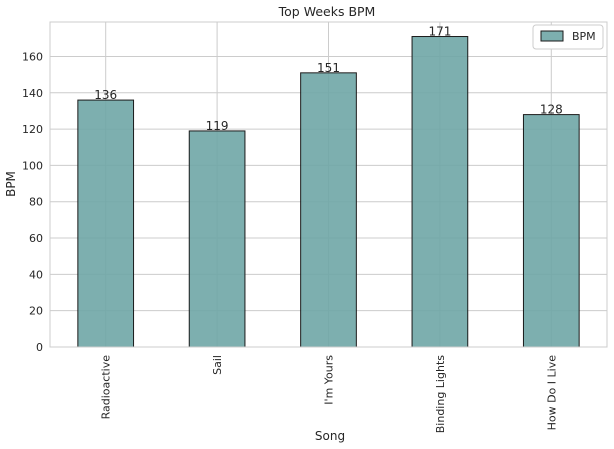  What do you see at coordinates (330, 436) in the screenshot?
I see `x-axis-label: Song` at bounding box center [330, 436].